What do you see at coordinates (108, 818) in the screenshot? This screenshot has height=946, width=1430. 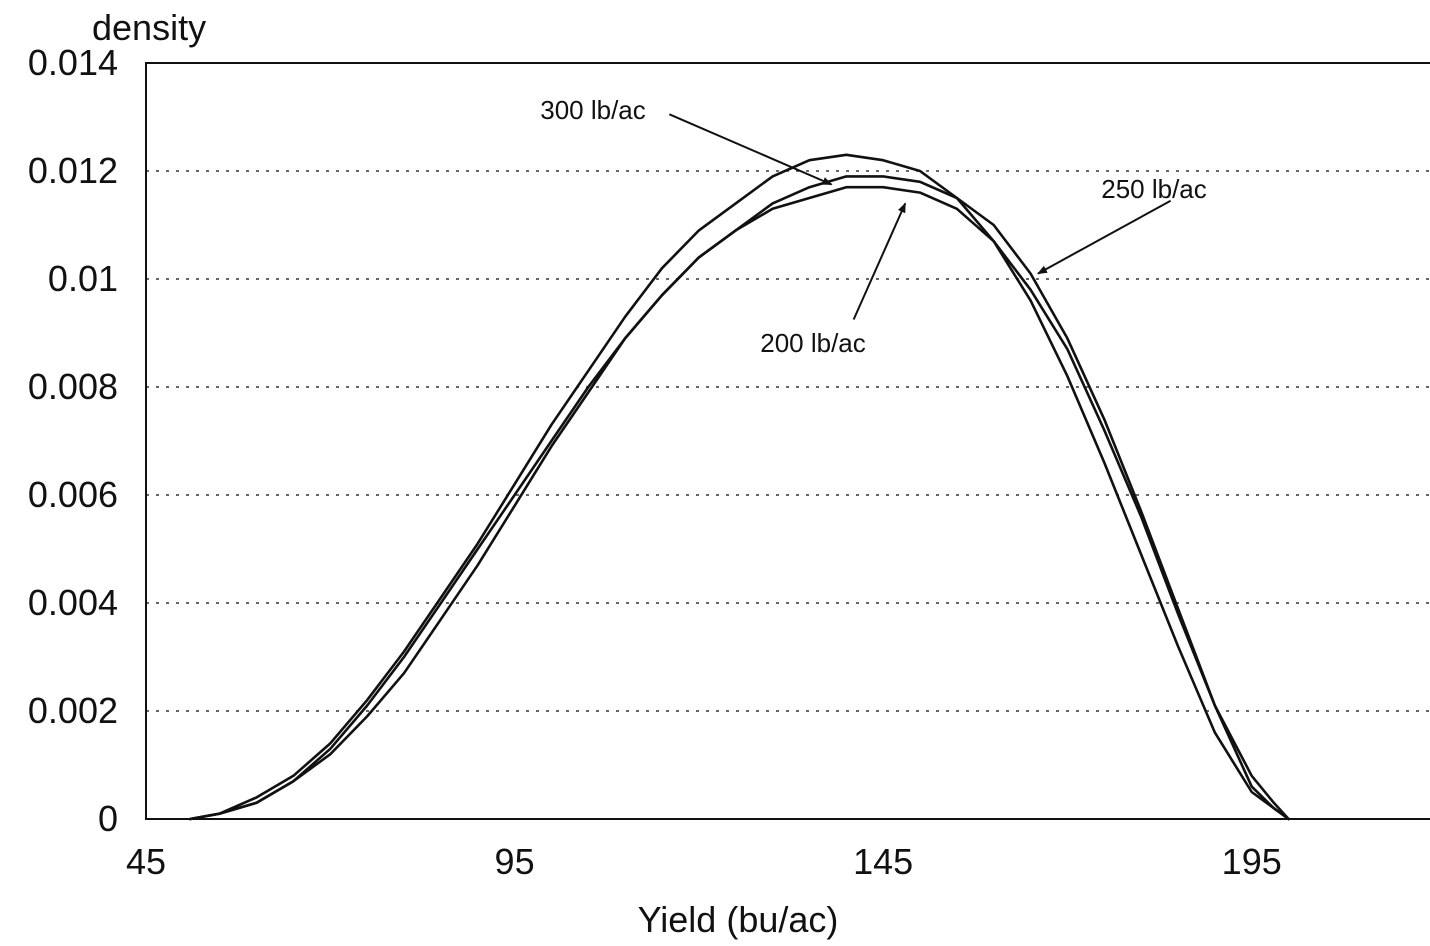 I see `y-tick-label: 0` at bounding box center [108, 818].